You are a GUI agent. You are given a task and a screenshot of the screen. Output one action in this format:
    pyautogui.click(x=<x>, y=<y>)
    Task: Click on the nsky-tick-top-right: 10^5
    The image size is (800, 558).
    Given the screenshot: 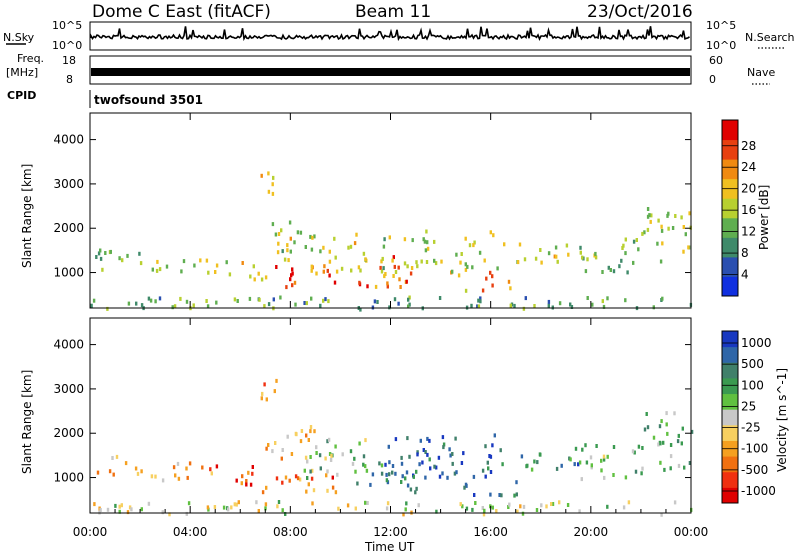 What is the action you would take?
    pyautogui.click(x=721, y=25)
    